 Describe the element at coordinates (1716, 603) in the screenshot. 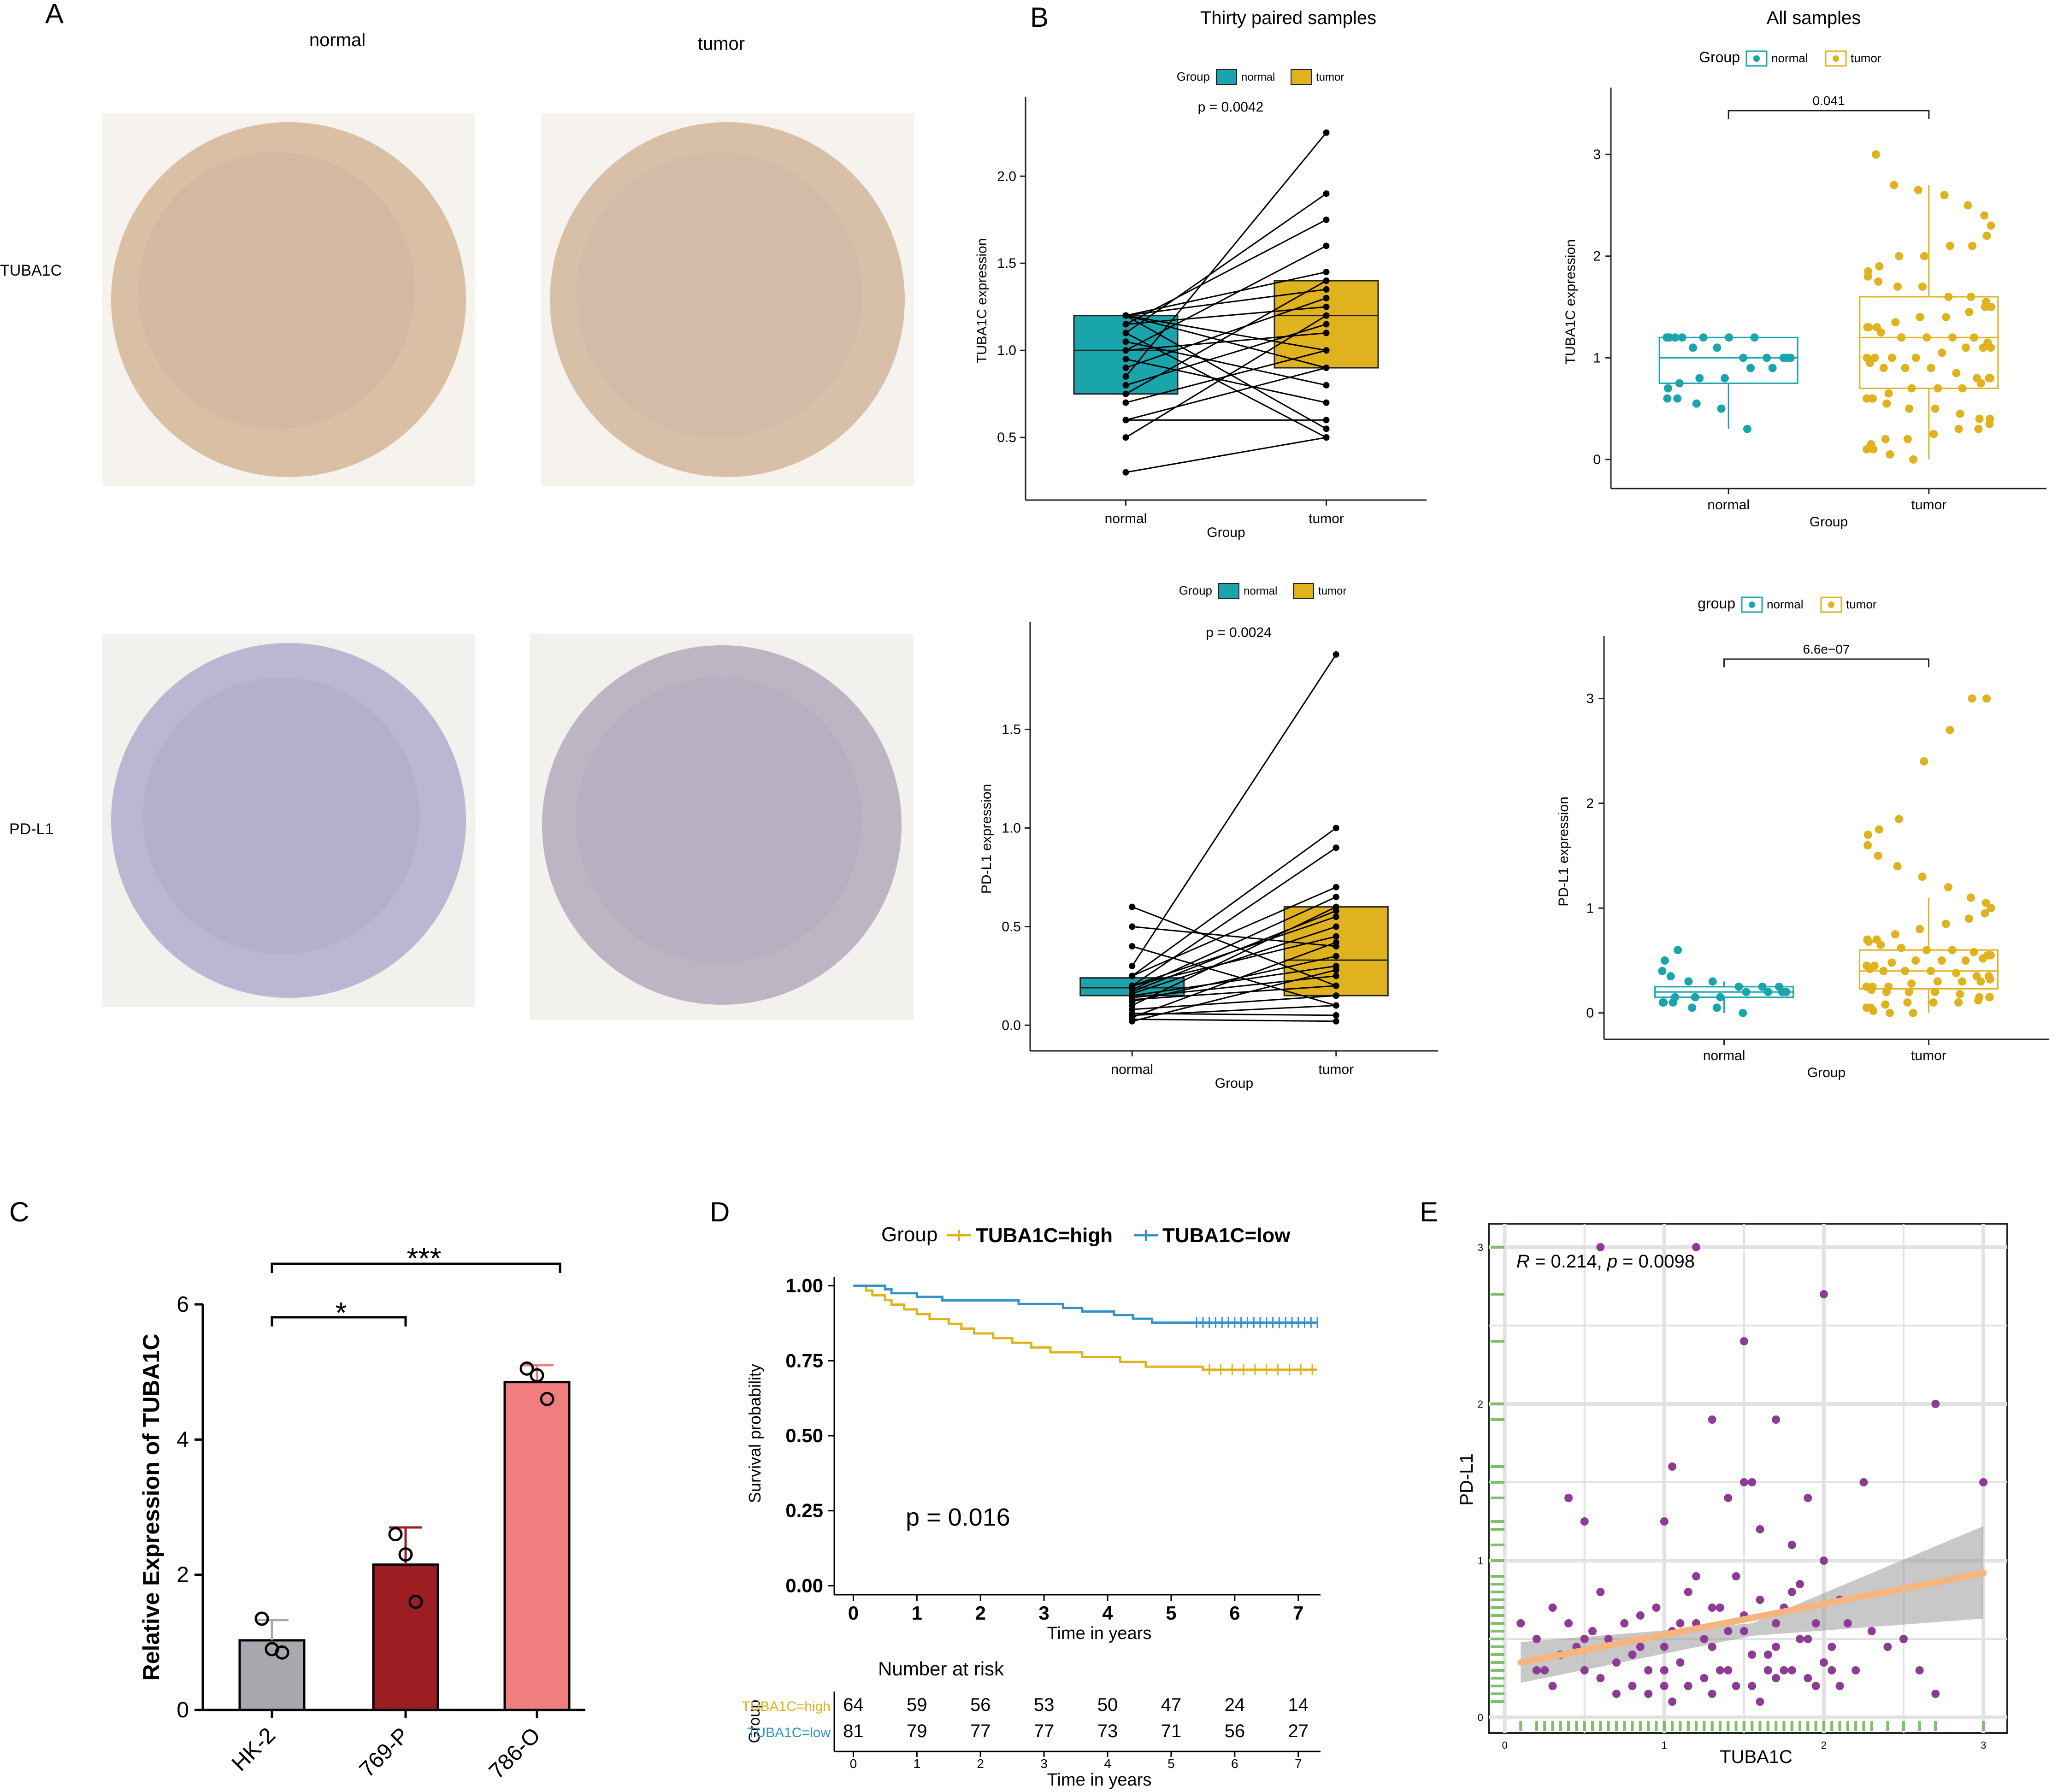

I see `legend-title: group` at that location.